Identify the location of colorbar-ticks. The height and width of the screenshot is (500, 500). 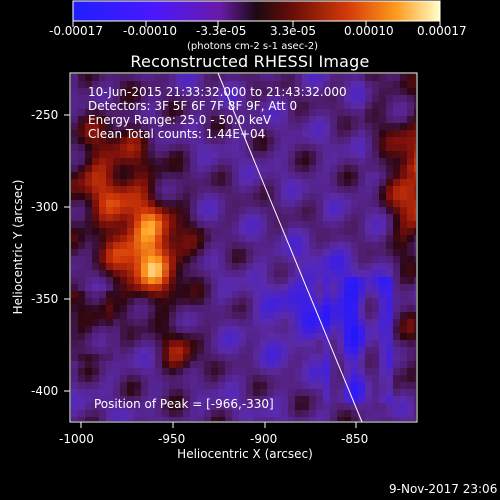
(256, 24).